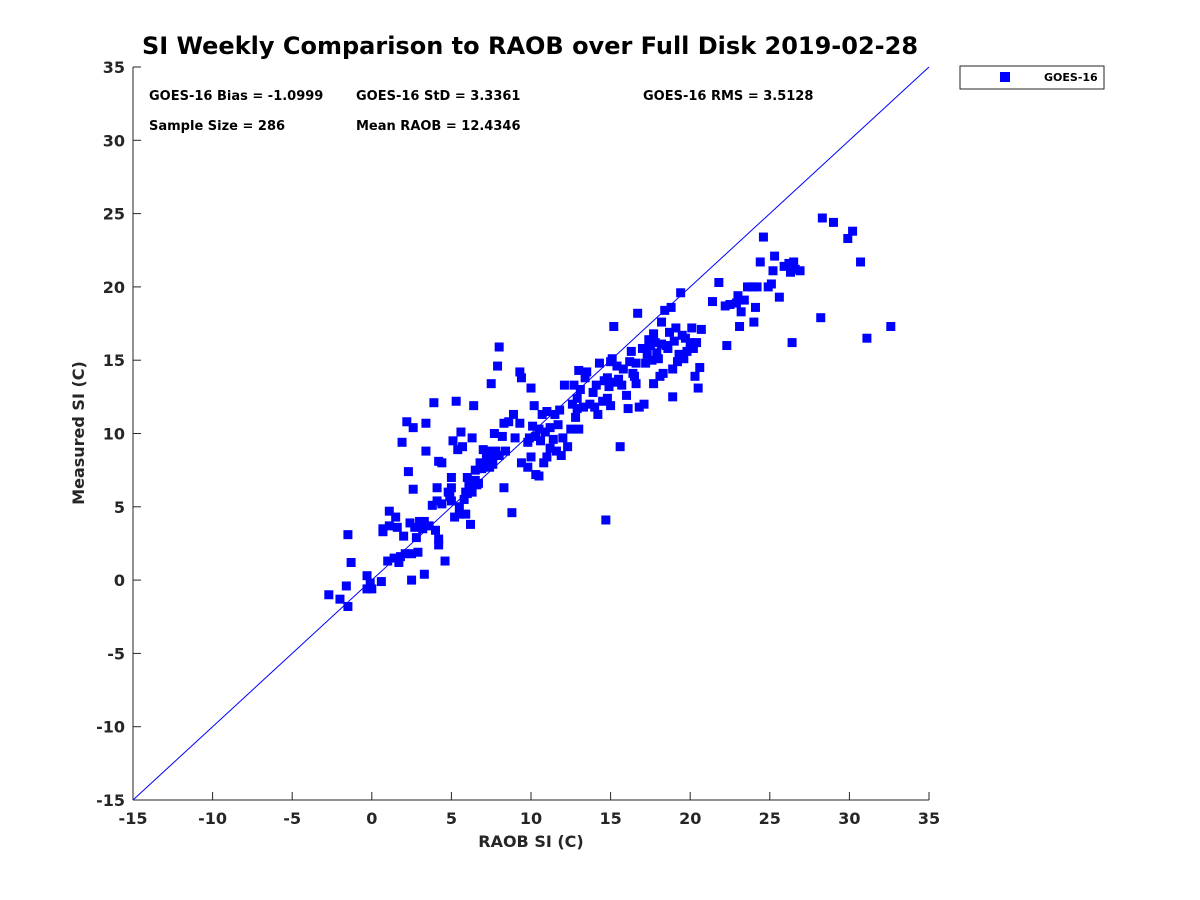 The height and width of the screenshot is (900, 1200). I want to click on x-axis-label: RAOB SI (C), so click(530, 841).